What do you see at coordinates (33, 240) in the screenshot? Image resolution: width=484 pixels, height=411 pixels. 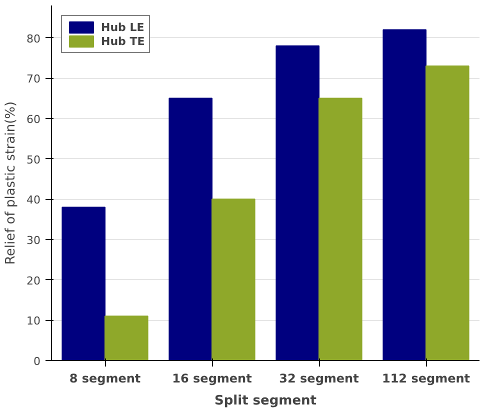 I see `y-tick-label: 30` at bounding box center [33, 240].